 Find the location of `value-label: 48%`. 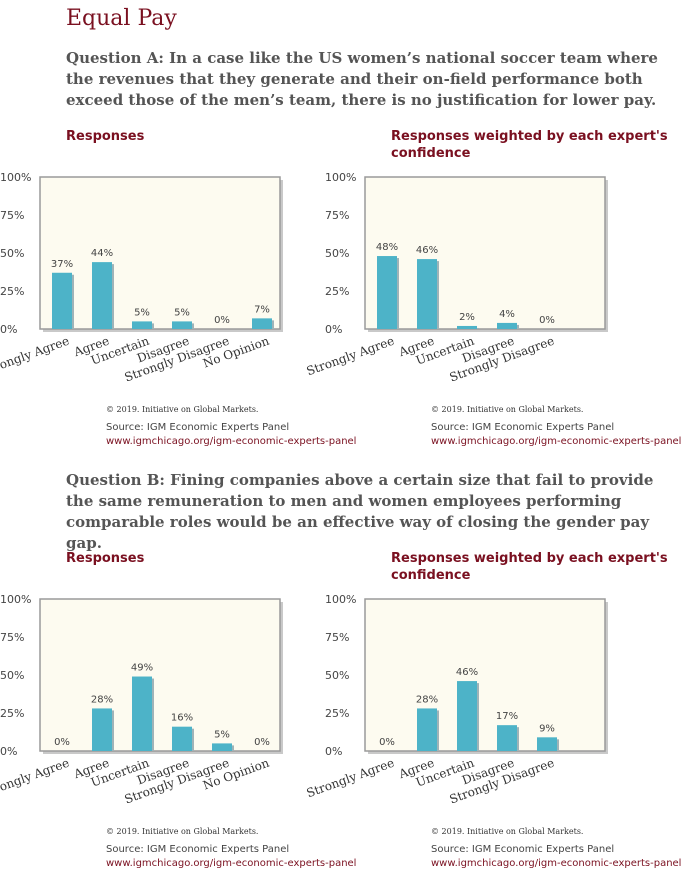

value-label: 48% is located at coordinates (387, 247).